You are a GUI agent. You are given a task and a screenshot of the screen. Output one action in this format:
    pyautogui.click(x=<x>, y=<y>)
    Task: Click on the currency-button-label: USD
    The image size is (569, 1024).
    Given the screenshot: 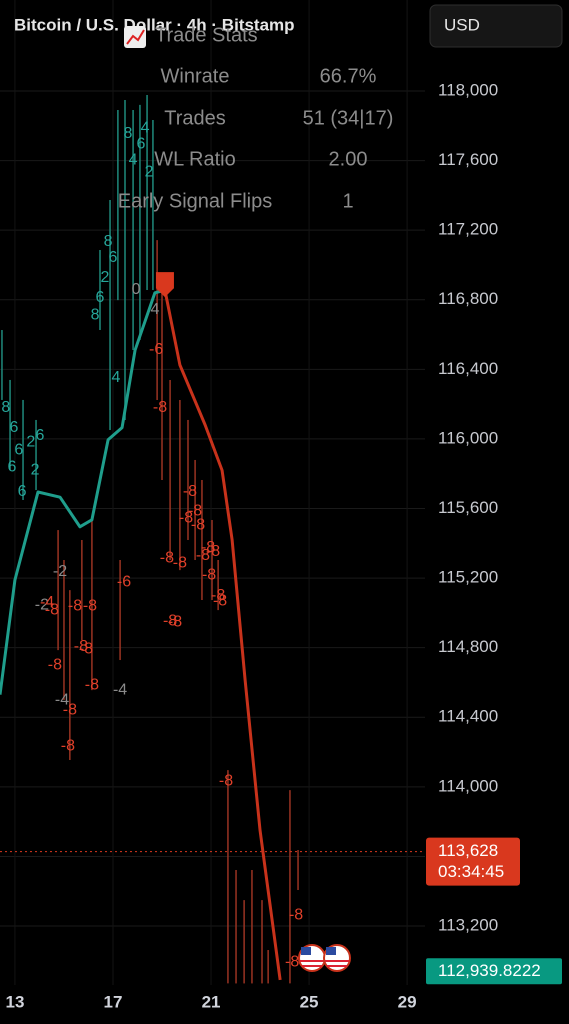 What is the action you would take?
    pyautogui.click(x=462, y=24)
    